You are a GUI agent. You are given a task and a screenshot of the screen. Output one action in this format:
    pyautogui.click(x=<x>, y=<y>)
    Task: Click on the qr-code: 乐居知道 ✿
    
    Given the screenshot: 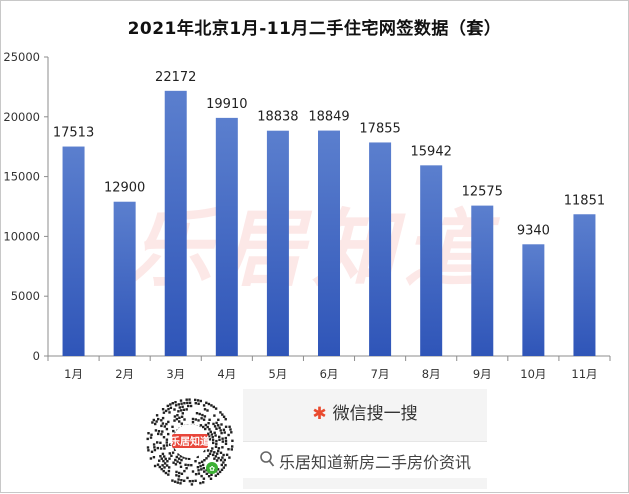 What is the action you would take?
    pyautogui.click(x=190, y=442)
    